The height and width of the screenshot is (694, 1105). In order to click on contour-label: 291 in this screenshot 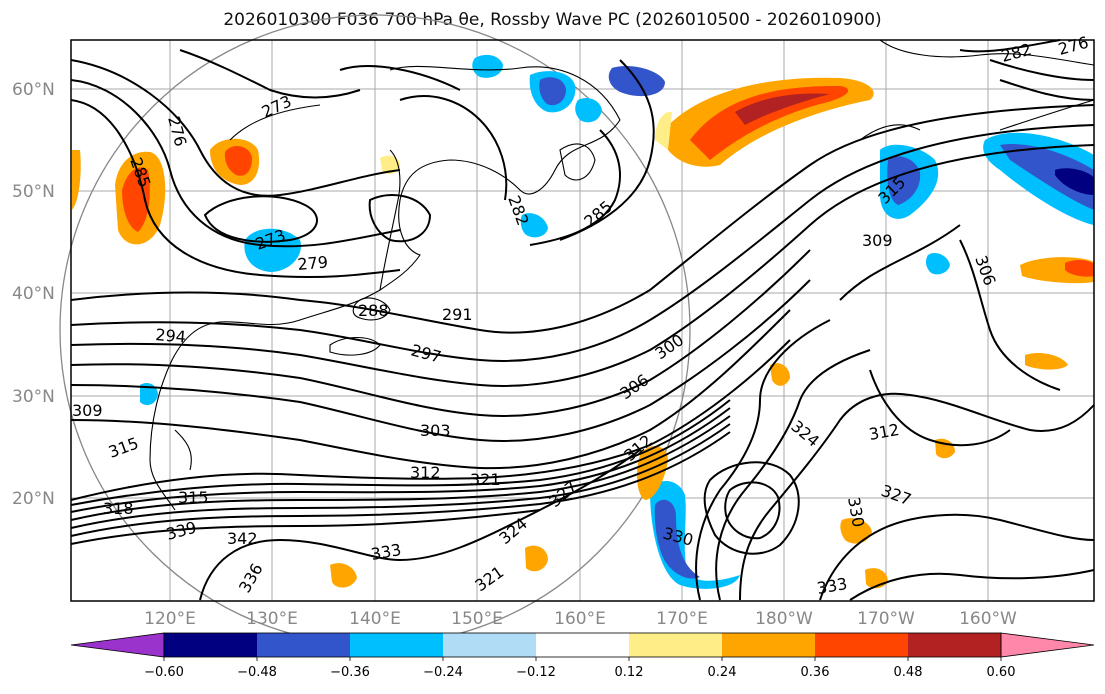, I will do `click(457, 314)`.